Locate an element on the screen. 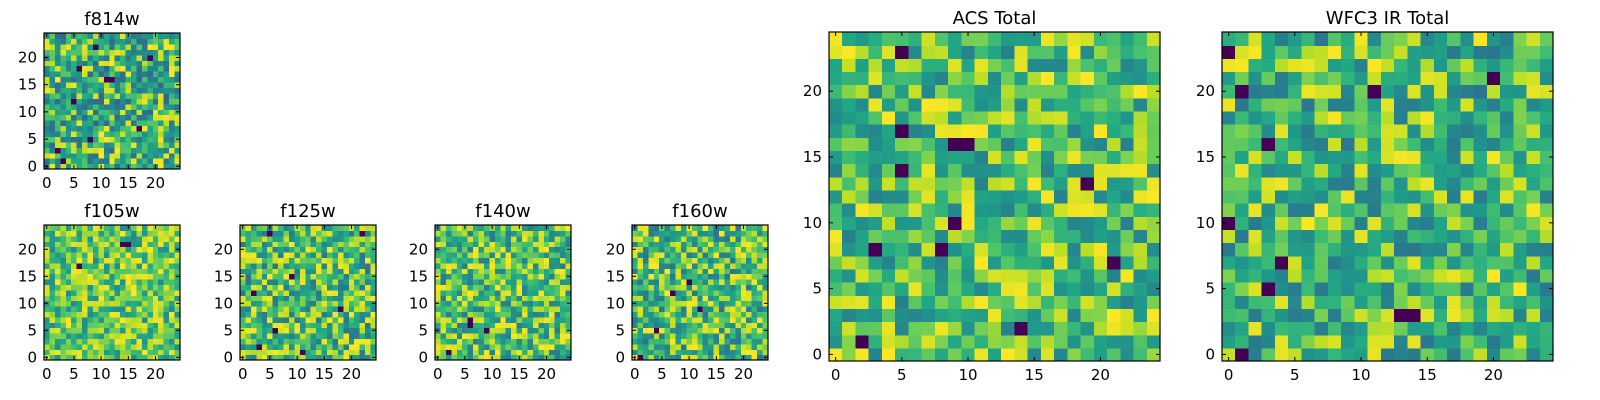 The height and width of the screenshot is (400, 1600). ytick-label: 10 is located at coordinates (418, 303).